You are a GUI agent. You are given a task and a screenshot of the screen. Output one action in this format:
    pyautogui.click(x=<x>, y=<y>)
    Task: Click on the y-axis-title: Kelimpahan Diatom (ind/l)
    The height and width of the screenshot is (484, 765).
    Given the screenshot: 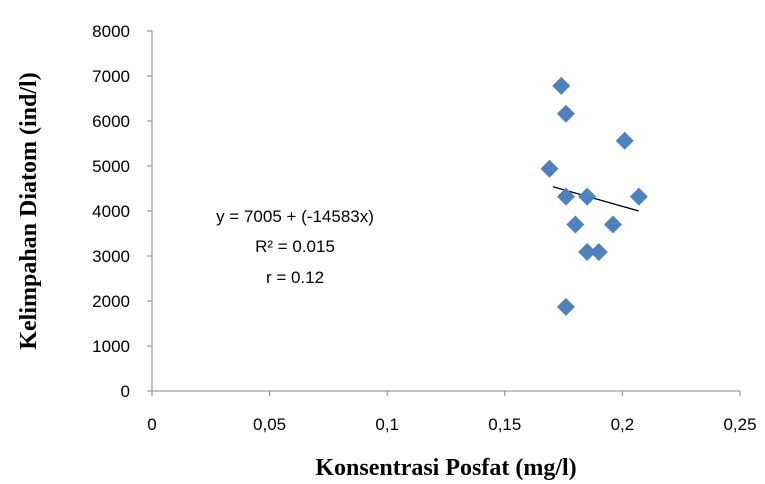 What is the action you would take?
    pyautogui.click(x=29, y=210)
    